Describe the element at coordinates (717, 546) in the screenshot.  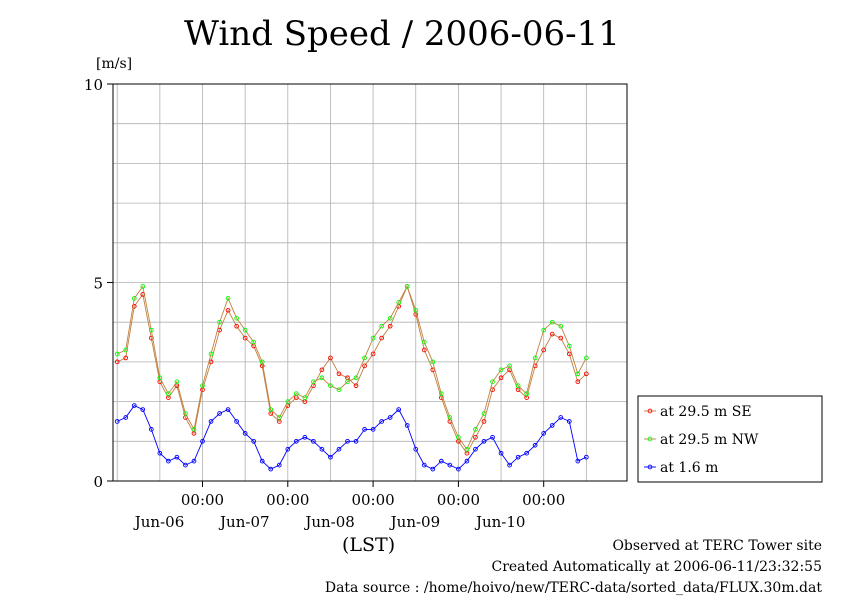
I see `footer-observed: Observed at TERC Tower site` at that location.